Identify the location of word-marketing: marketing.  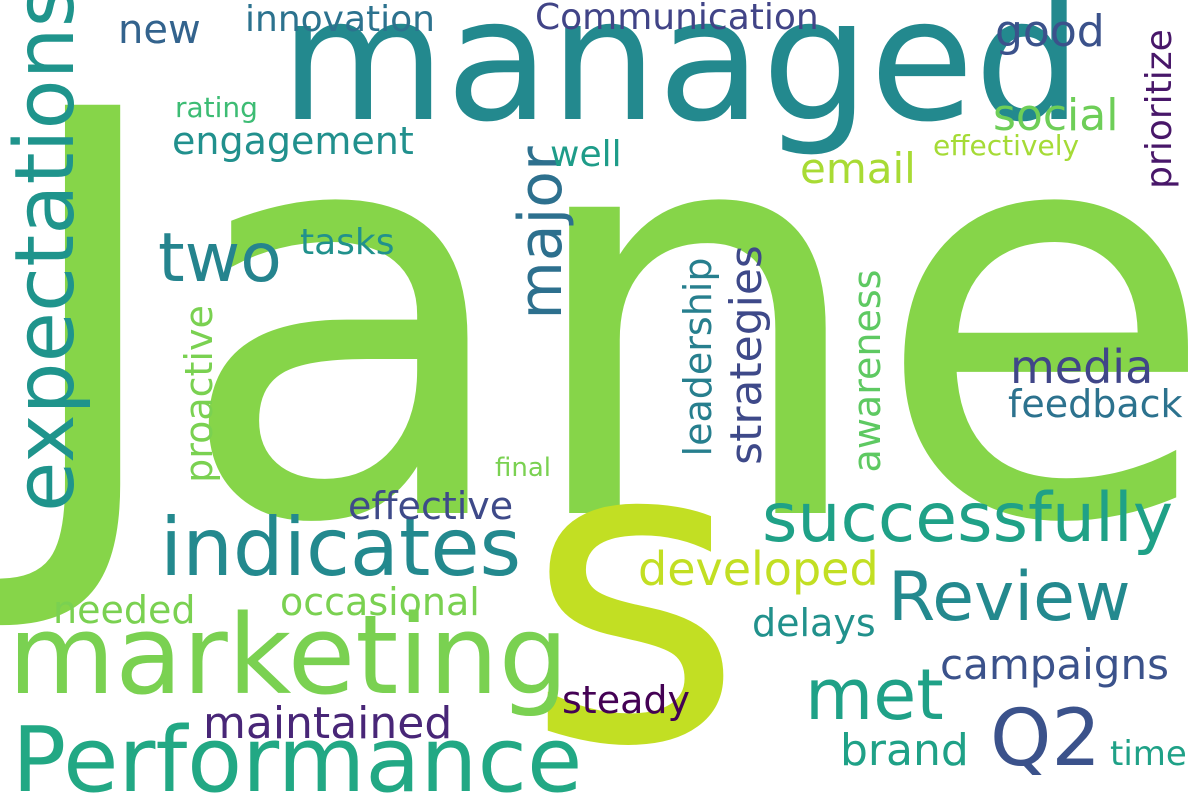
(288, 655).